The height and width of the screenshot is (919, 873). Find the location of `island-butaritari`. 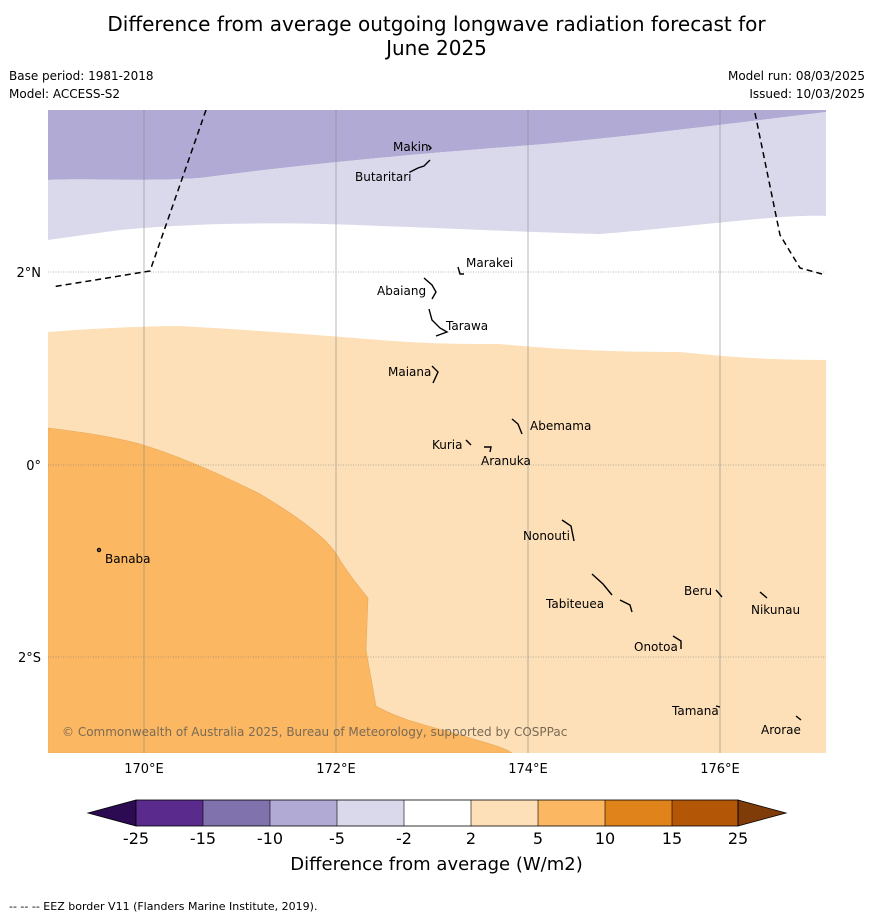

island-butaritari is located at coordinates (420, 166).